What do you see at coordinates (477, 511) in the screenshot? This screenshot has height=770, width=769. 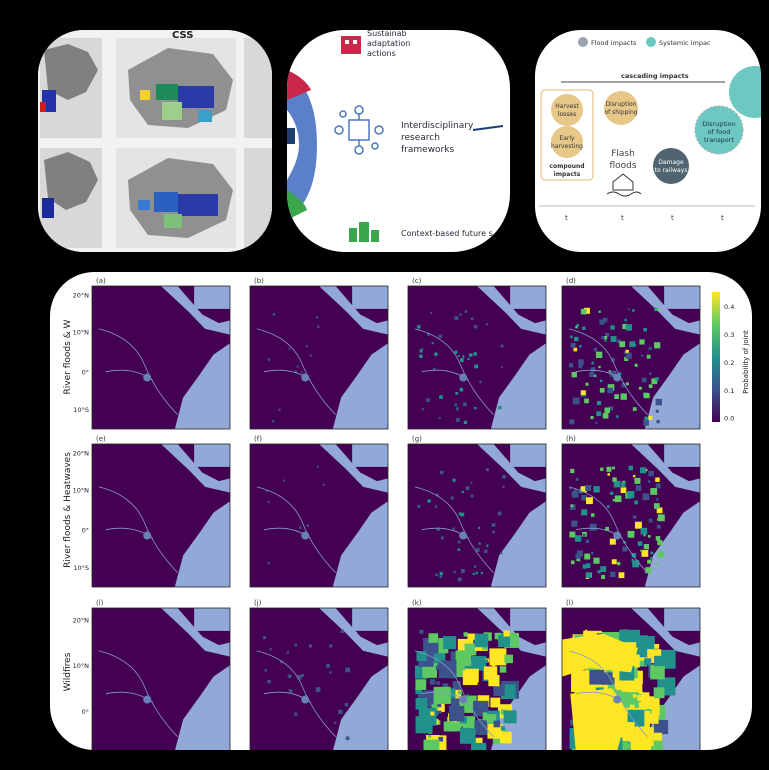 I see `map-7: (g)` at bounding box center [477, 511].